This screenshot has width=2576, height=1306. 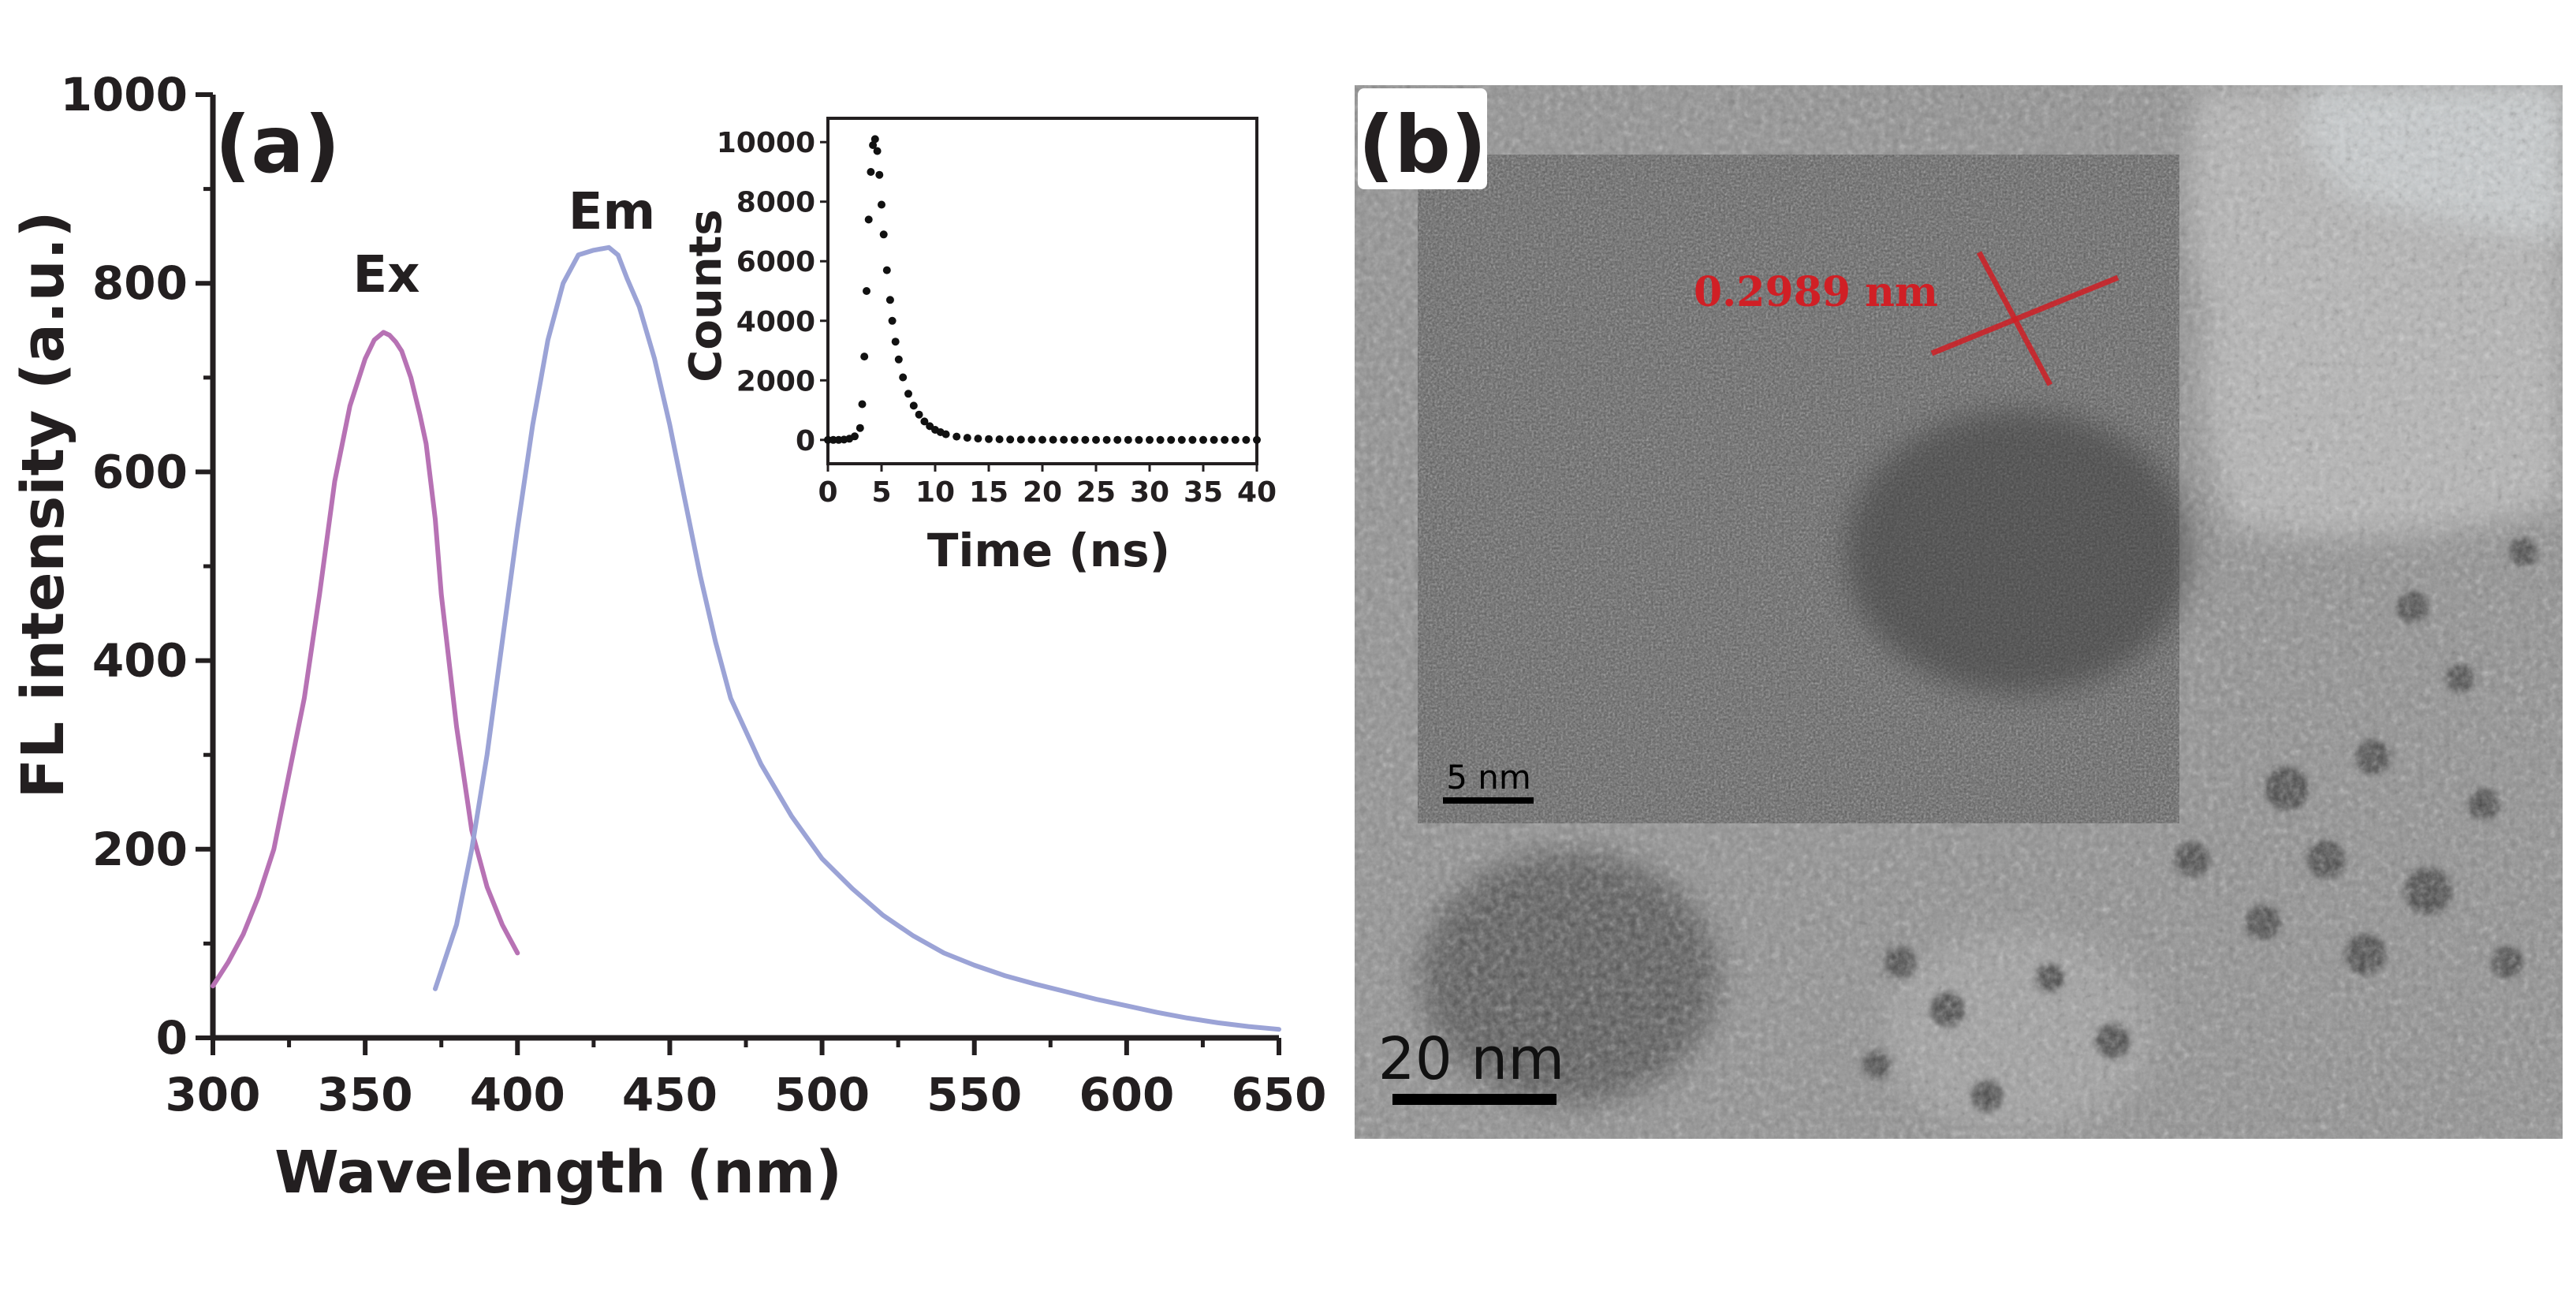 What do you see at coordinates (1048, 550) in the screenshot?
I see `inset-x-axis-label: Time (ns)` at bounding box center [1048, 550].